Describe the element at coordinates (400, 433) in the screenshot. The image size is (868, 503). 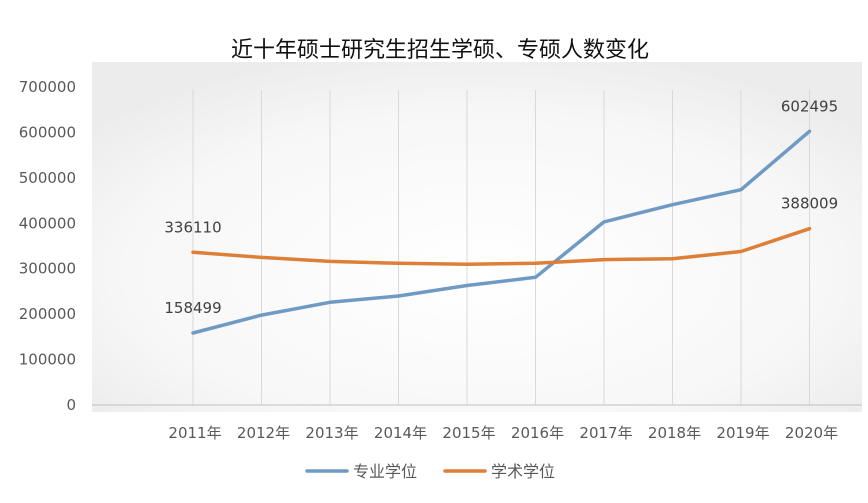
I see `x-tick-label: 2014年` at that location.